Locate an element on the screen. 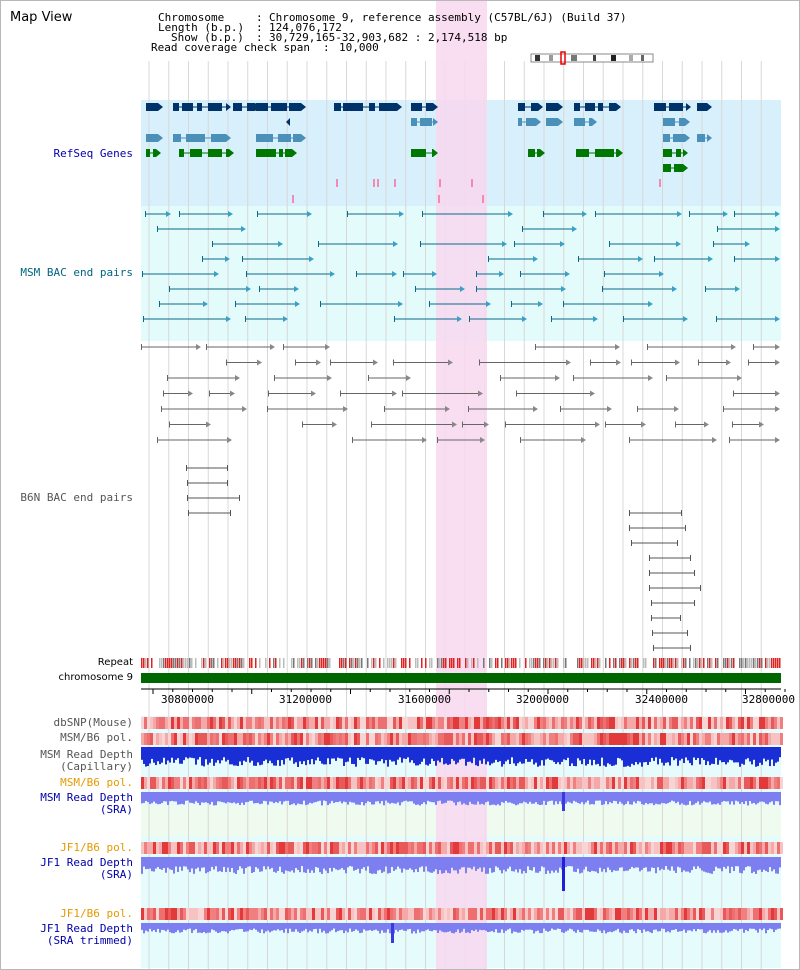 The image size is (800, 970). track-label-jf1-read-sra: JF1 Read Depth is located at coordinates (86, 862).